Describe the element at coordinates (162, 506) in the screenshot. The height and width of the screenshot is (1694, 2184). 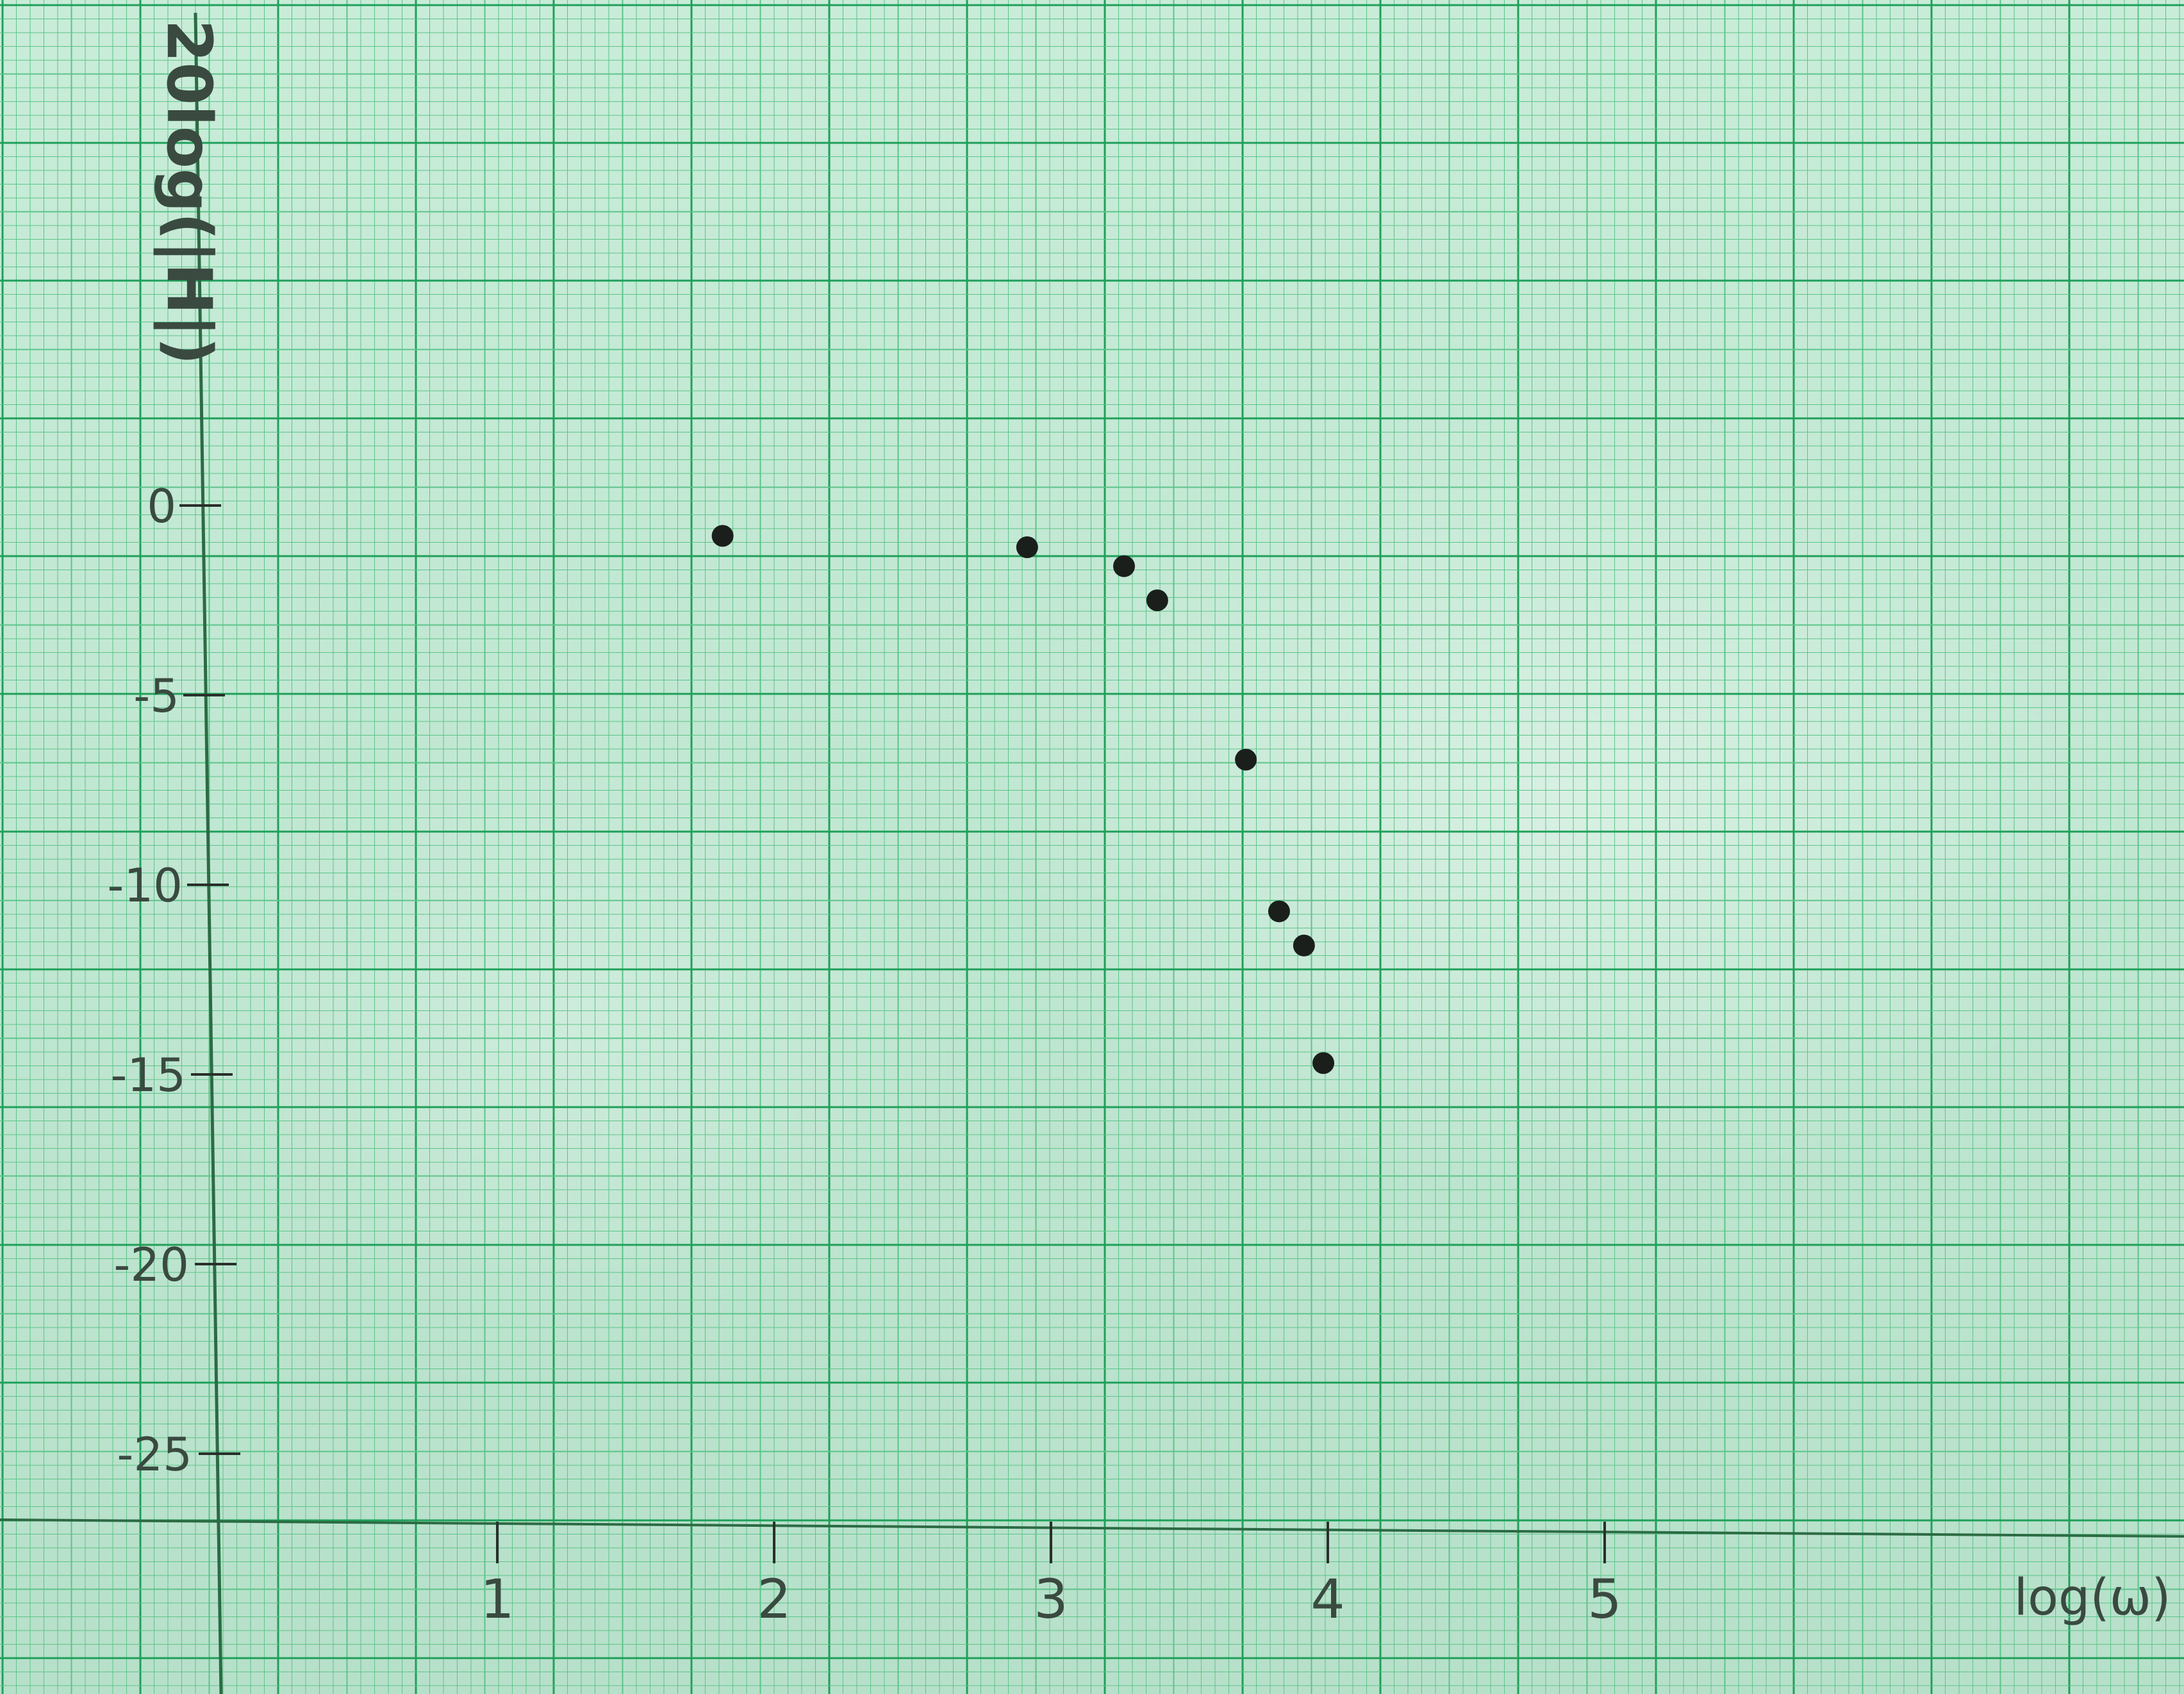
I see `y-tick-label: 0` at that location.